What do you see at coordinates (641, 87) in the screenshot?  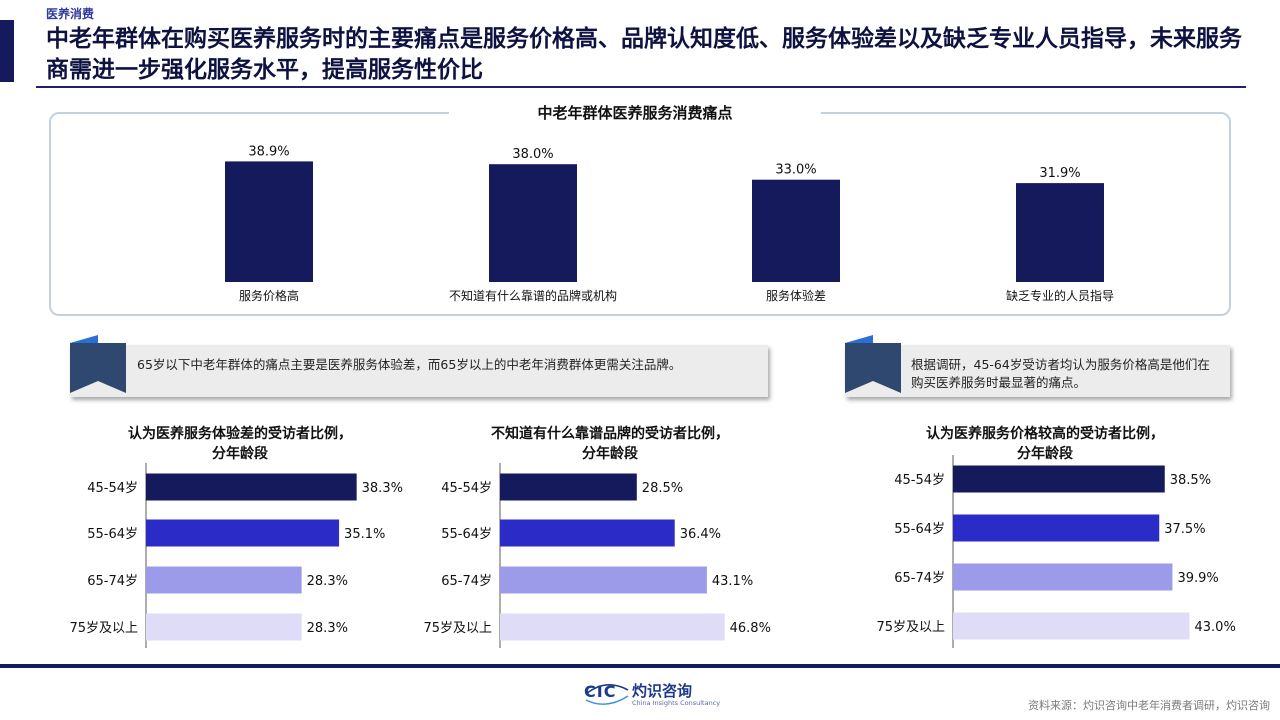 I see `title-divider` at bounding box center [641, 87].